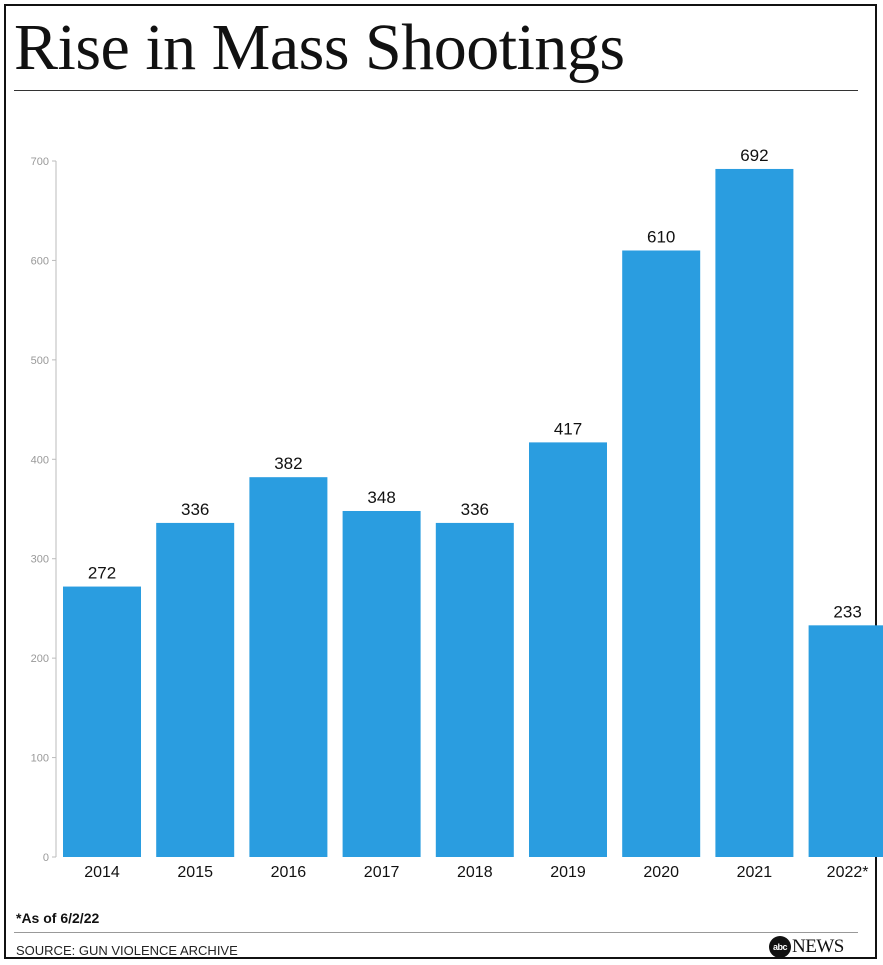 This screenshot has height=965, width=883. I want to click on data-label: 272, so click(102, 573).